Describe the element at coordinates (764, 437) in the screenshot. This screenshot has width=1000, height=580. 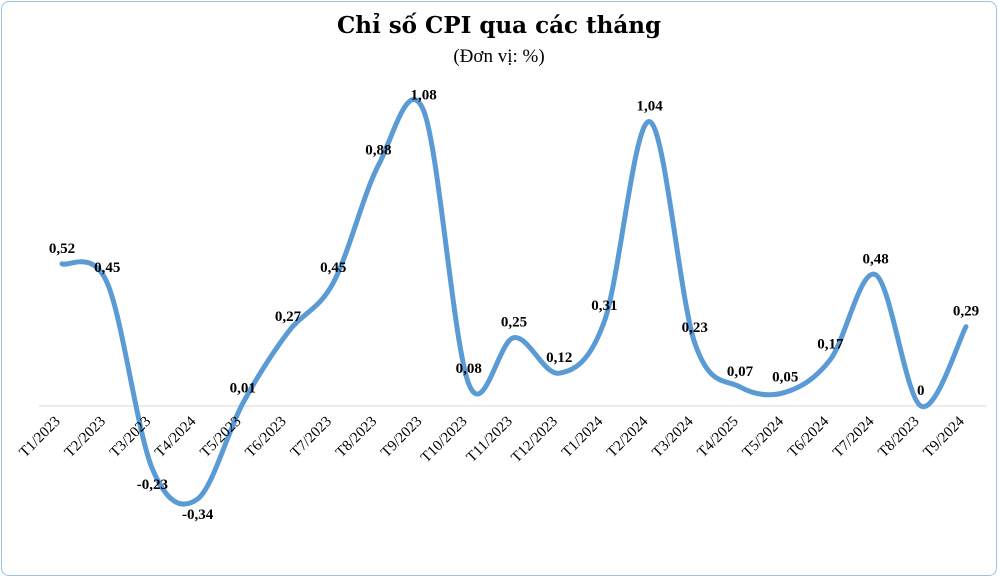
I see `x-tick-label: T5/2024` at that location.